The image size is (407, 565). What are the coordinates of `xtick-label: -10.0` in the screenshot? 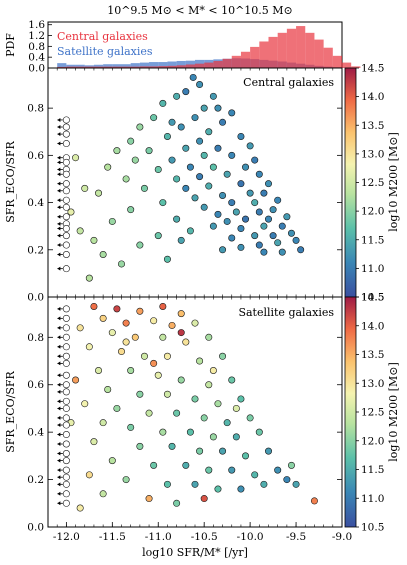 It's located at (250, 537).